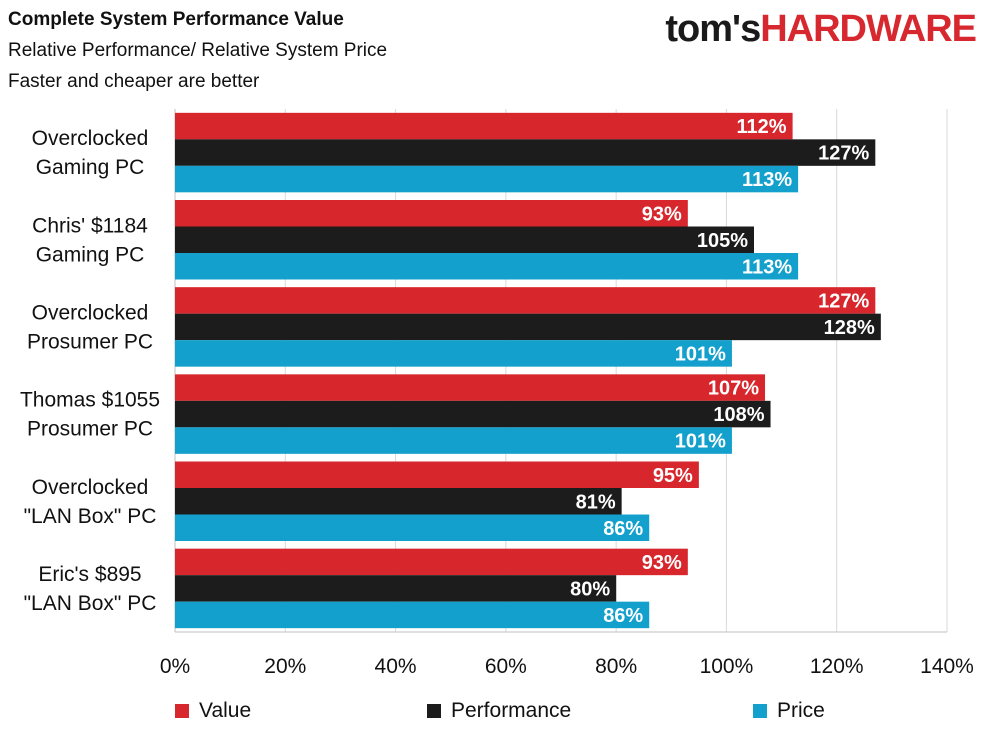 This screenshot has height=742, width=990. What do you see at coordinates (396, 666) in the screenshot?
I see `x-tick-label: 40%` at bounding box center [396, 666].